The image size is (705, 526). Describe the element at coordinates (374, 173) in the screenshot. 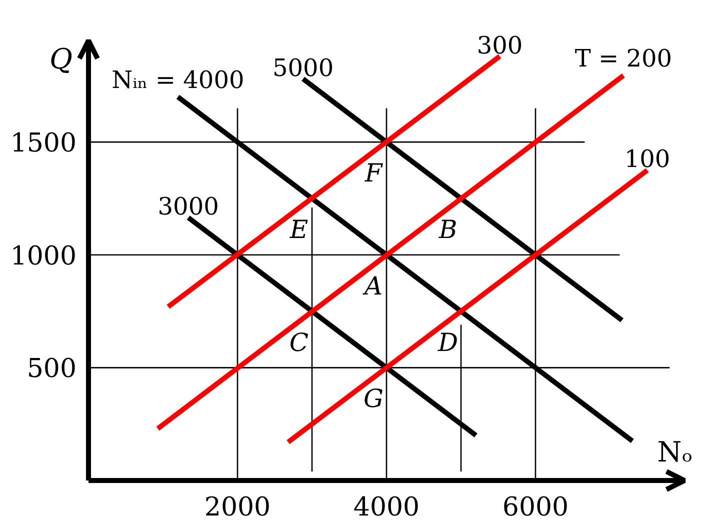

I see `annotation: F` at that location.